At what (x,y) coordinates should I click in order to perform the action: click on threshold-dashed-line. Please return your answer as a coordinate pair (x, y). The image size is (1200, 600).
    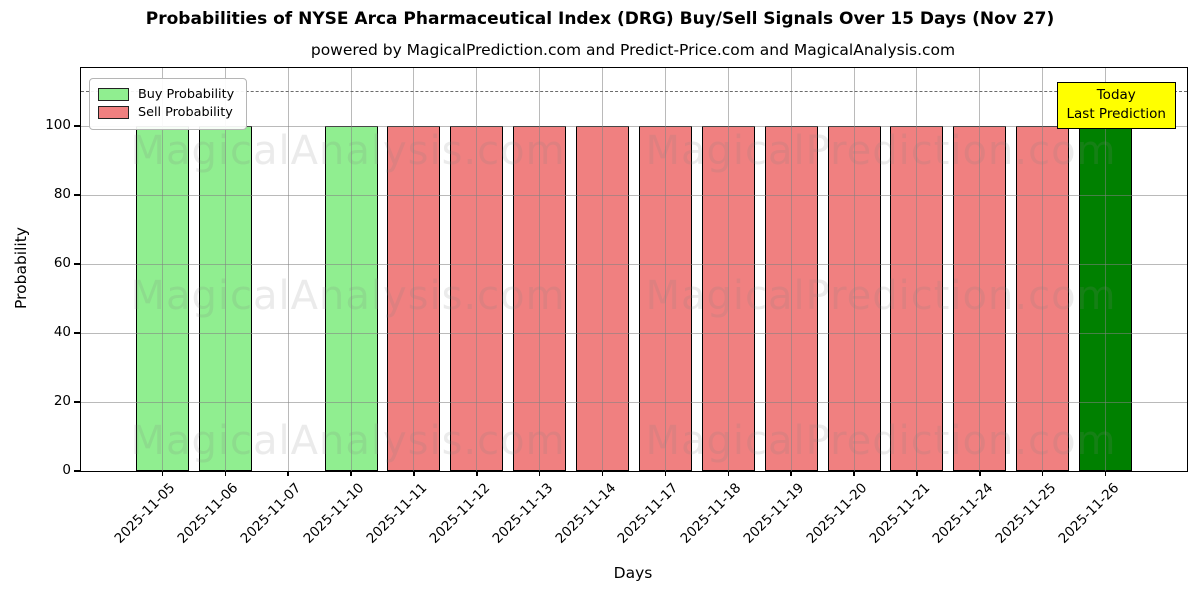
    Looking at the image, I should click on (634, 92).